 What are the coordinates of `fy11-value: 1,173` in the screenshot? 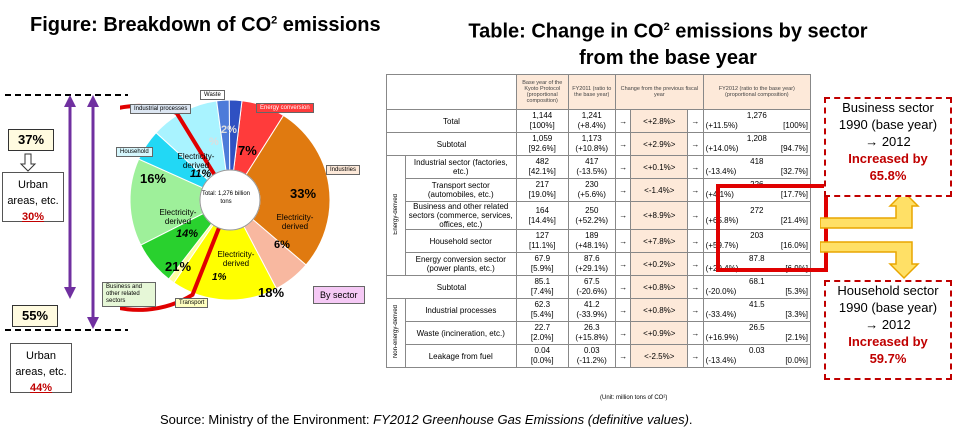 It's located at (591, 138).